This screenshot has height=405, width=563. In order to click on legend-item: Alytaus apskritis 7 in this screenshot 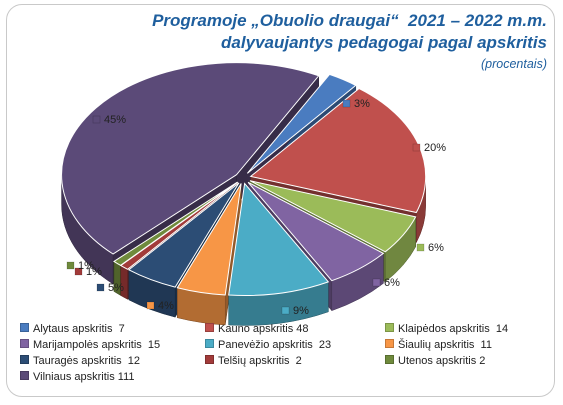, I will do `click(72, 329)`.